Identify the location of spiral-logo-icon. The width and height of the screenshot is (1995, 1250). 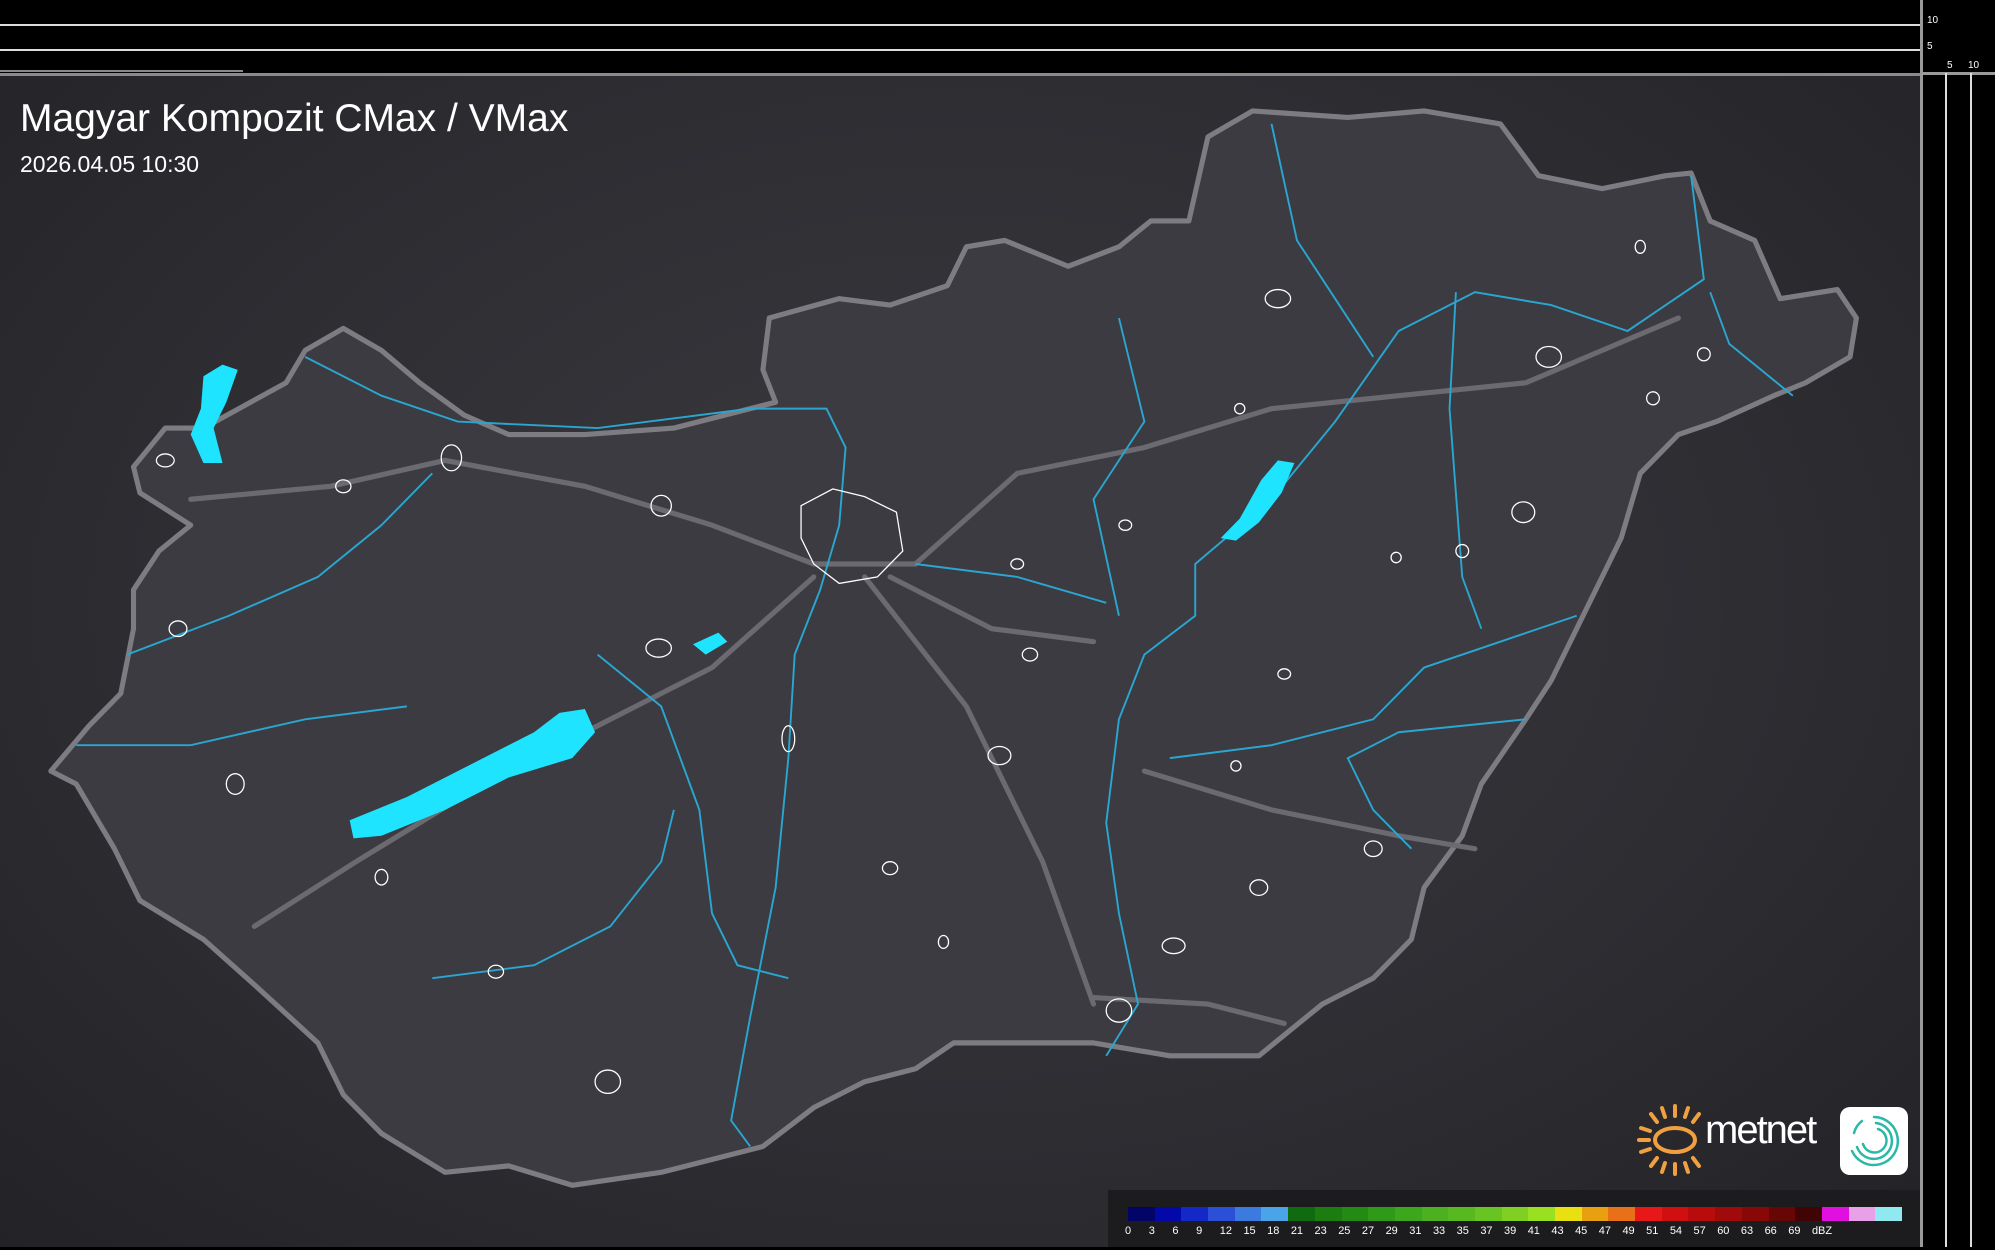
(1874, 1141).